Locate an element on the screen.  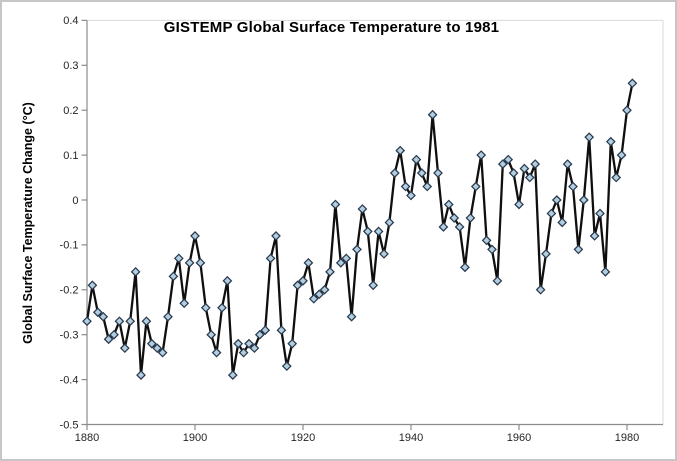
y-tick-label: -0.2 is located at coordinates (69, 291).